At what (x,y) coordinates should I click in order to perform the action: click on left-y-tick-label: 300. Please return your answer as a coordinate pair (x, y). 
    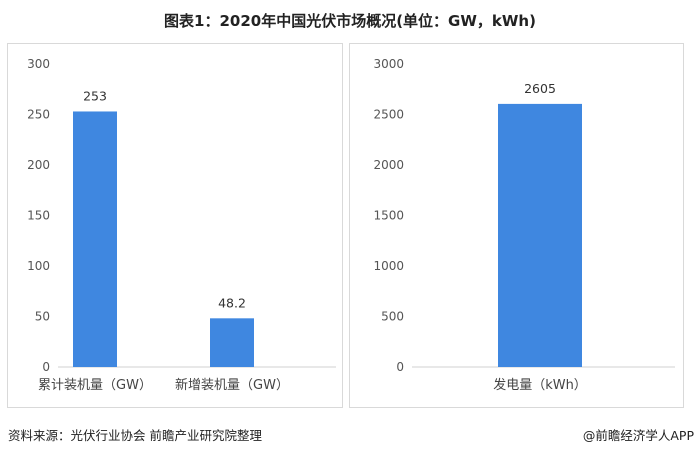
    Looking at the image, I should click on (38, 64).